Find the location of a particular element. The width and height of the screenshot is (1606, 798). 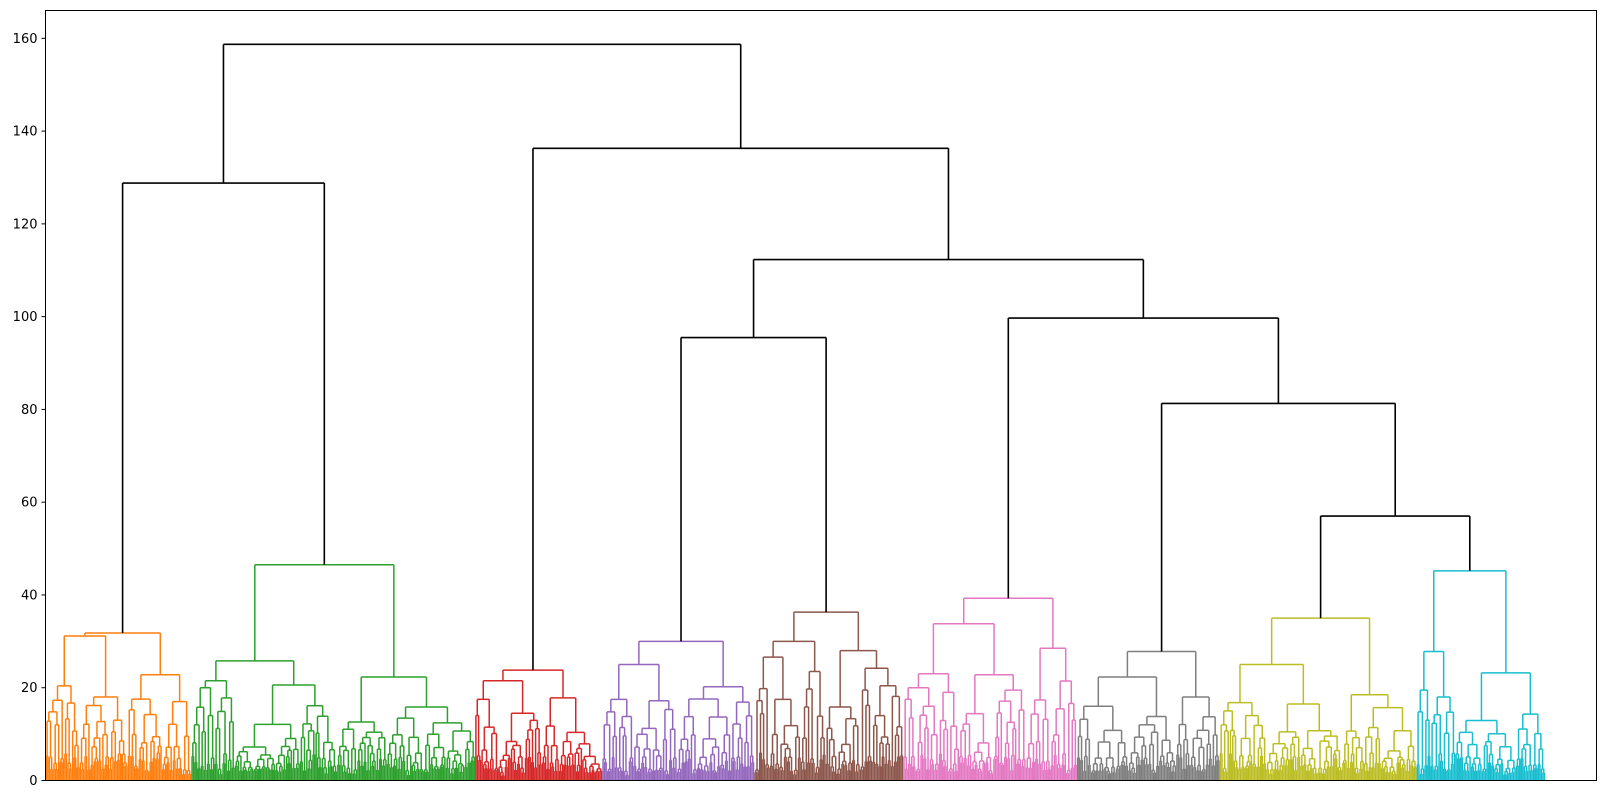

y-tick-label-140: 140 is located at coordinates (25, 132).